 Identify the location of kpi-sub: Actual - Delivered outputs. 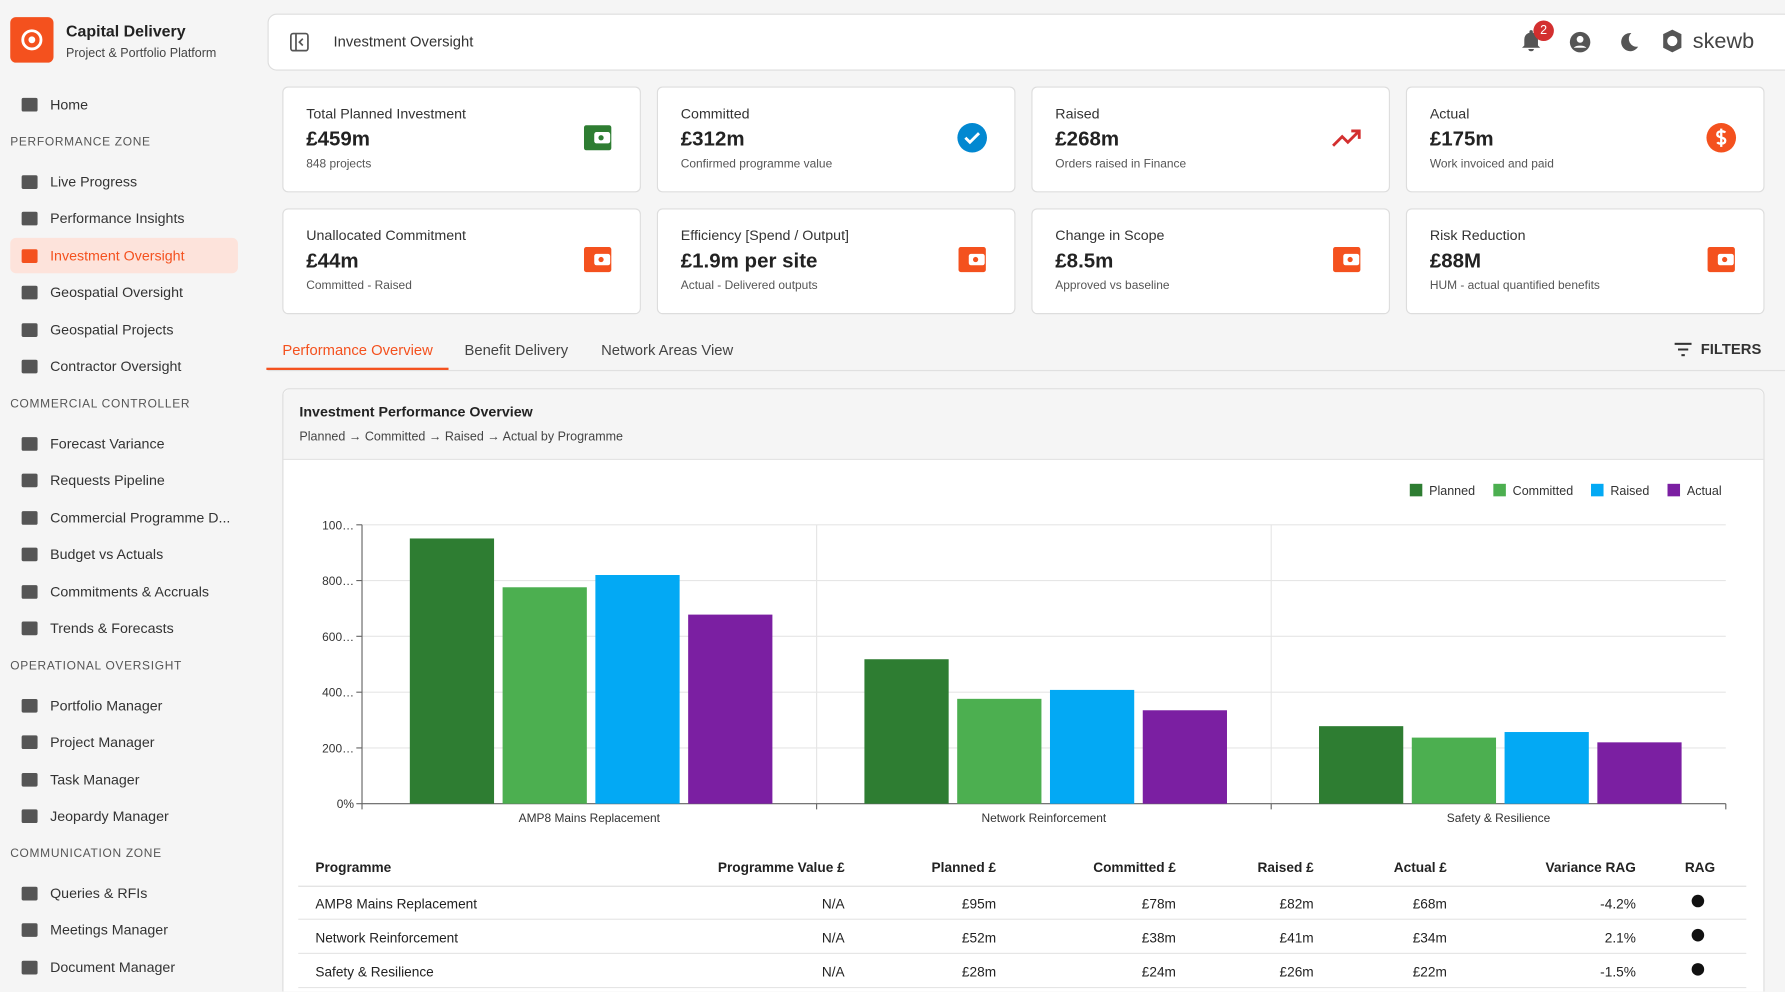
(749, 285).